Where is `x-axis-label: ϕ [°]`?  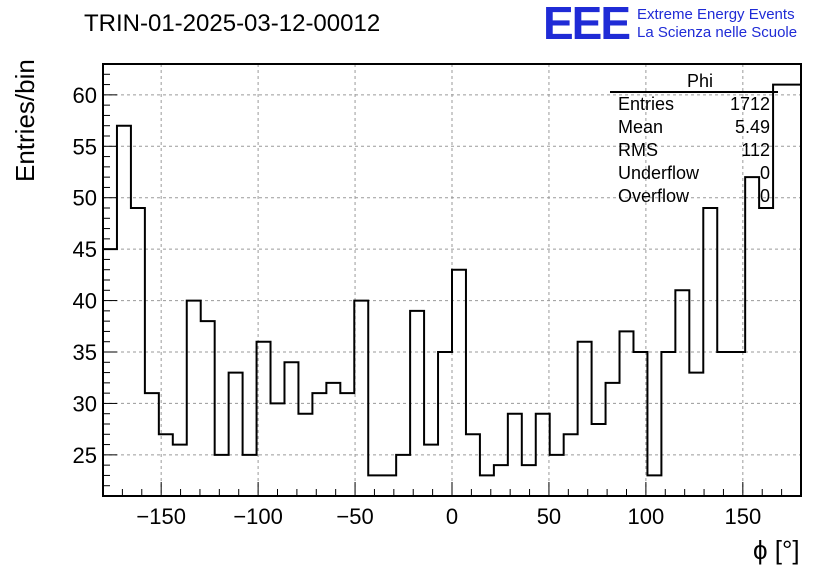
x-axis-label: ϕ [°] is located at coordinates (776, 550).